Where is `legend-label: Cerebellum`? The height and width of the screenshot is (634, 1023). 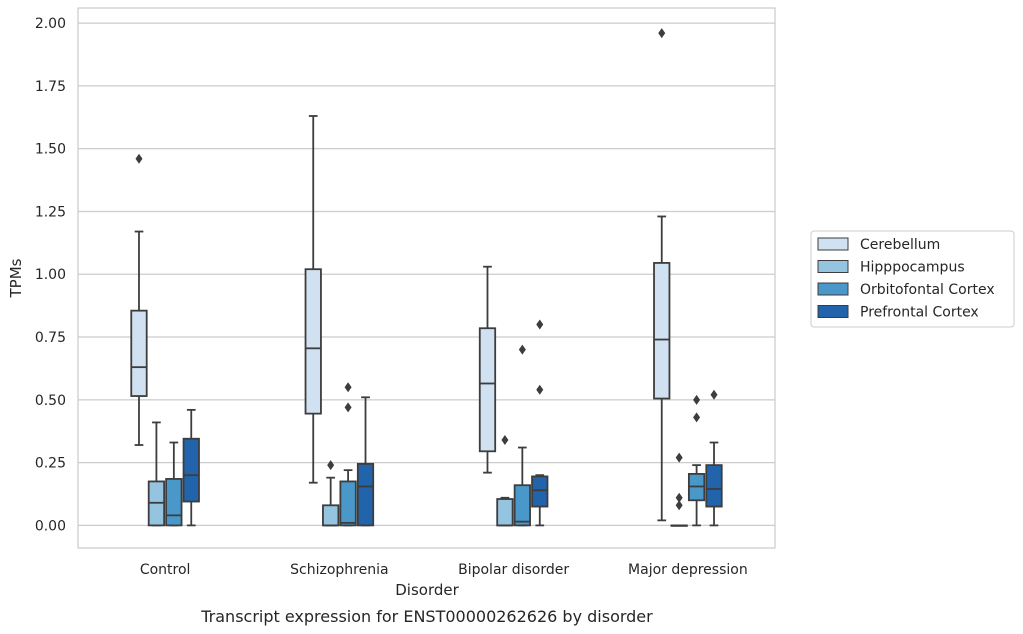 legend-label: Cerebellum is located at coordinates (900, 245).